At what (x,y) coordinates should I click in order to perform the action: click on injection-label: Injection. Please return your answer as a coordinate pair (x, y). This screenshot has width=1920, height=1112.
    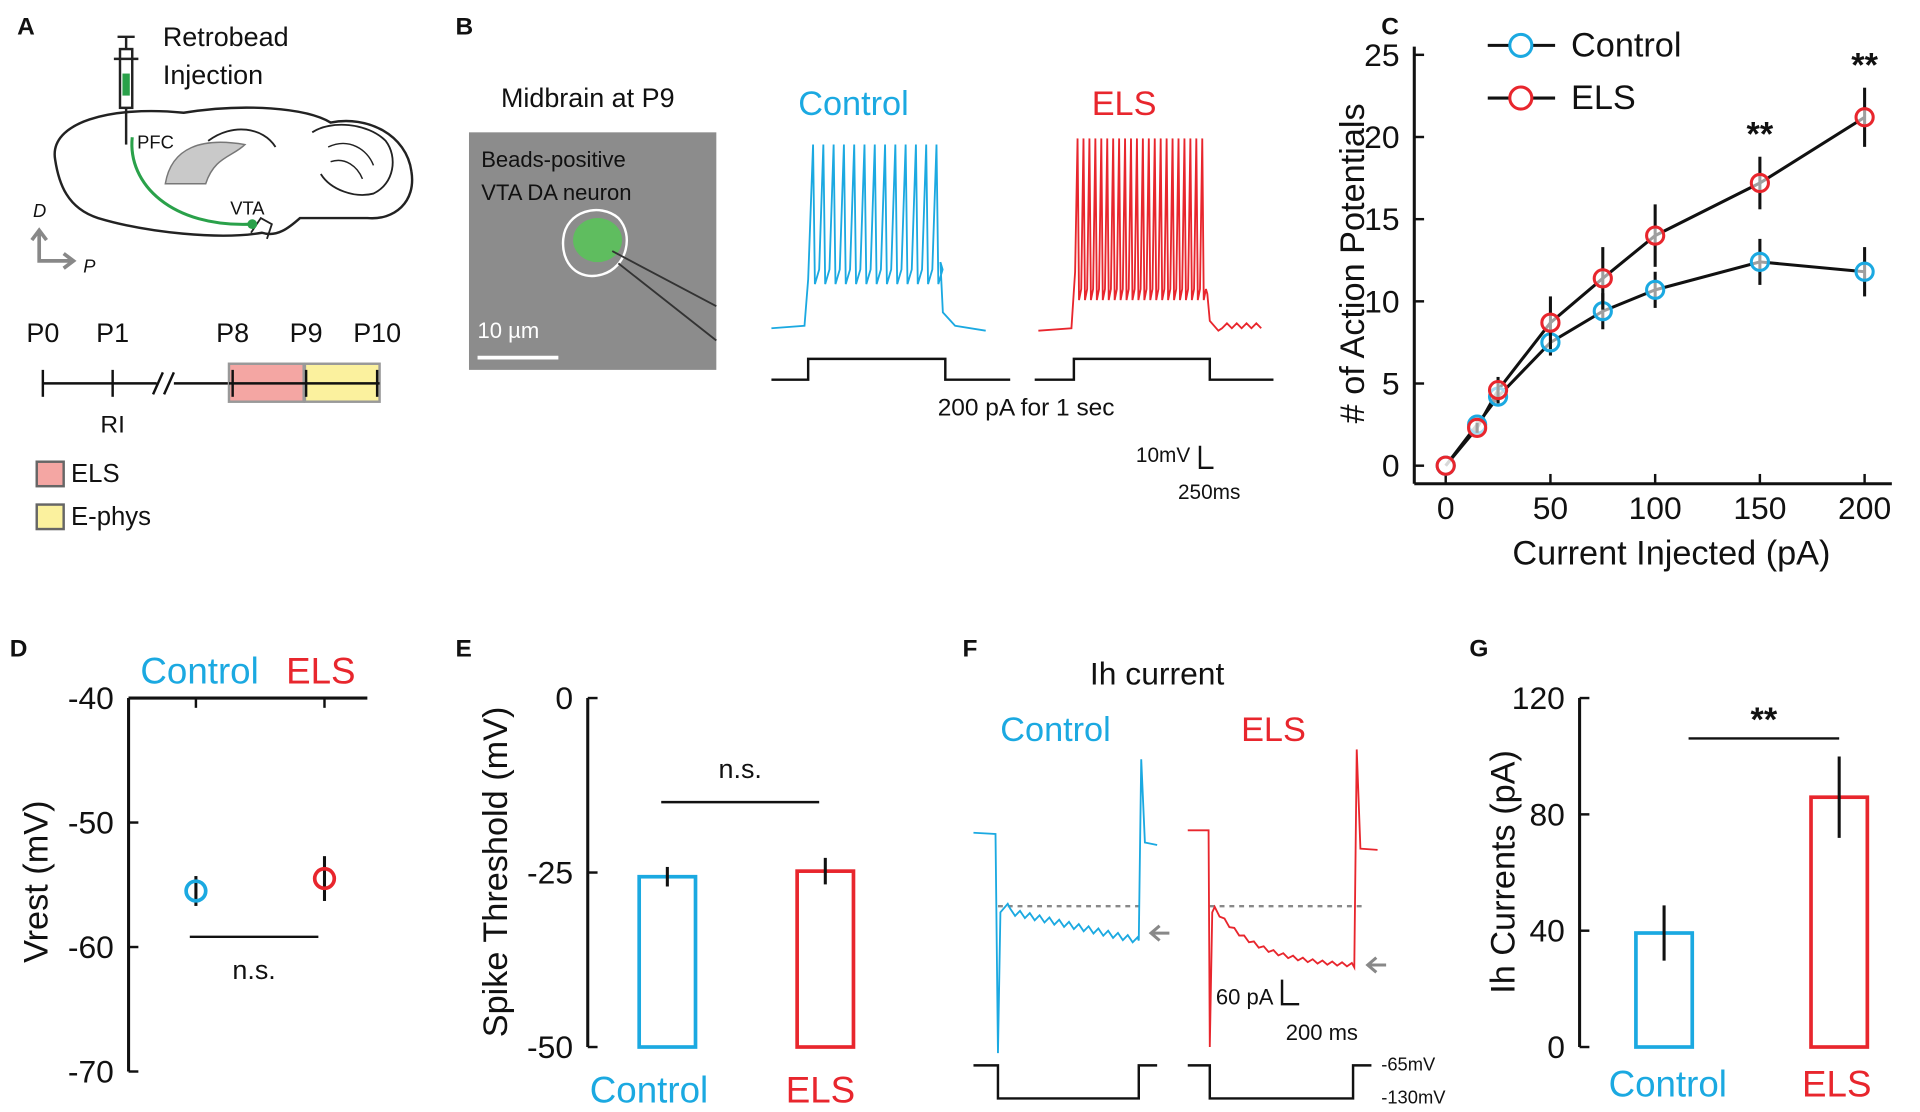
    Looking at the image, I should click on (213, 75).